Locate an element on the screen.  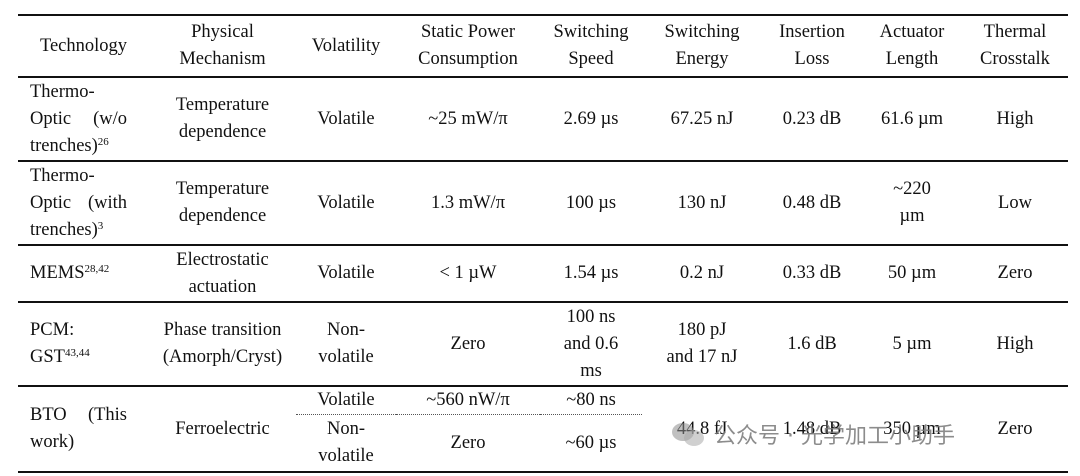
cell-loss: 0.23 dB is located at coordinates (812, 118).